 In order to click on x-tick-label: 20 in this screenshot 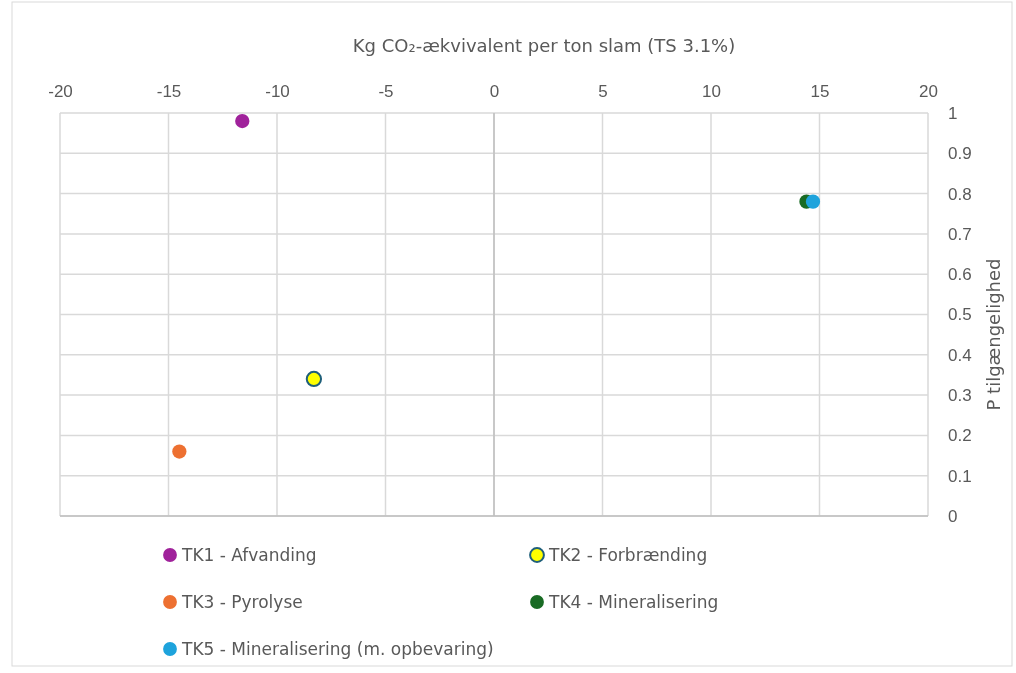, I will do `click(928, 91)`.